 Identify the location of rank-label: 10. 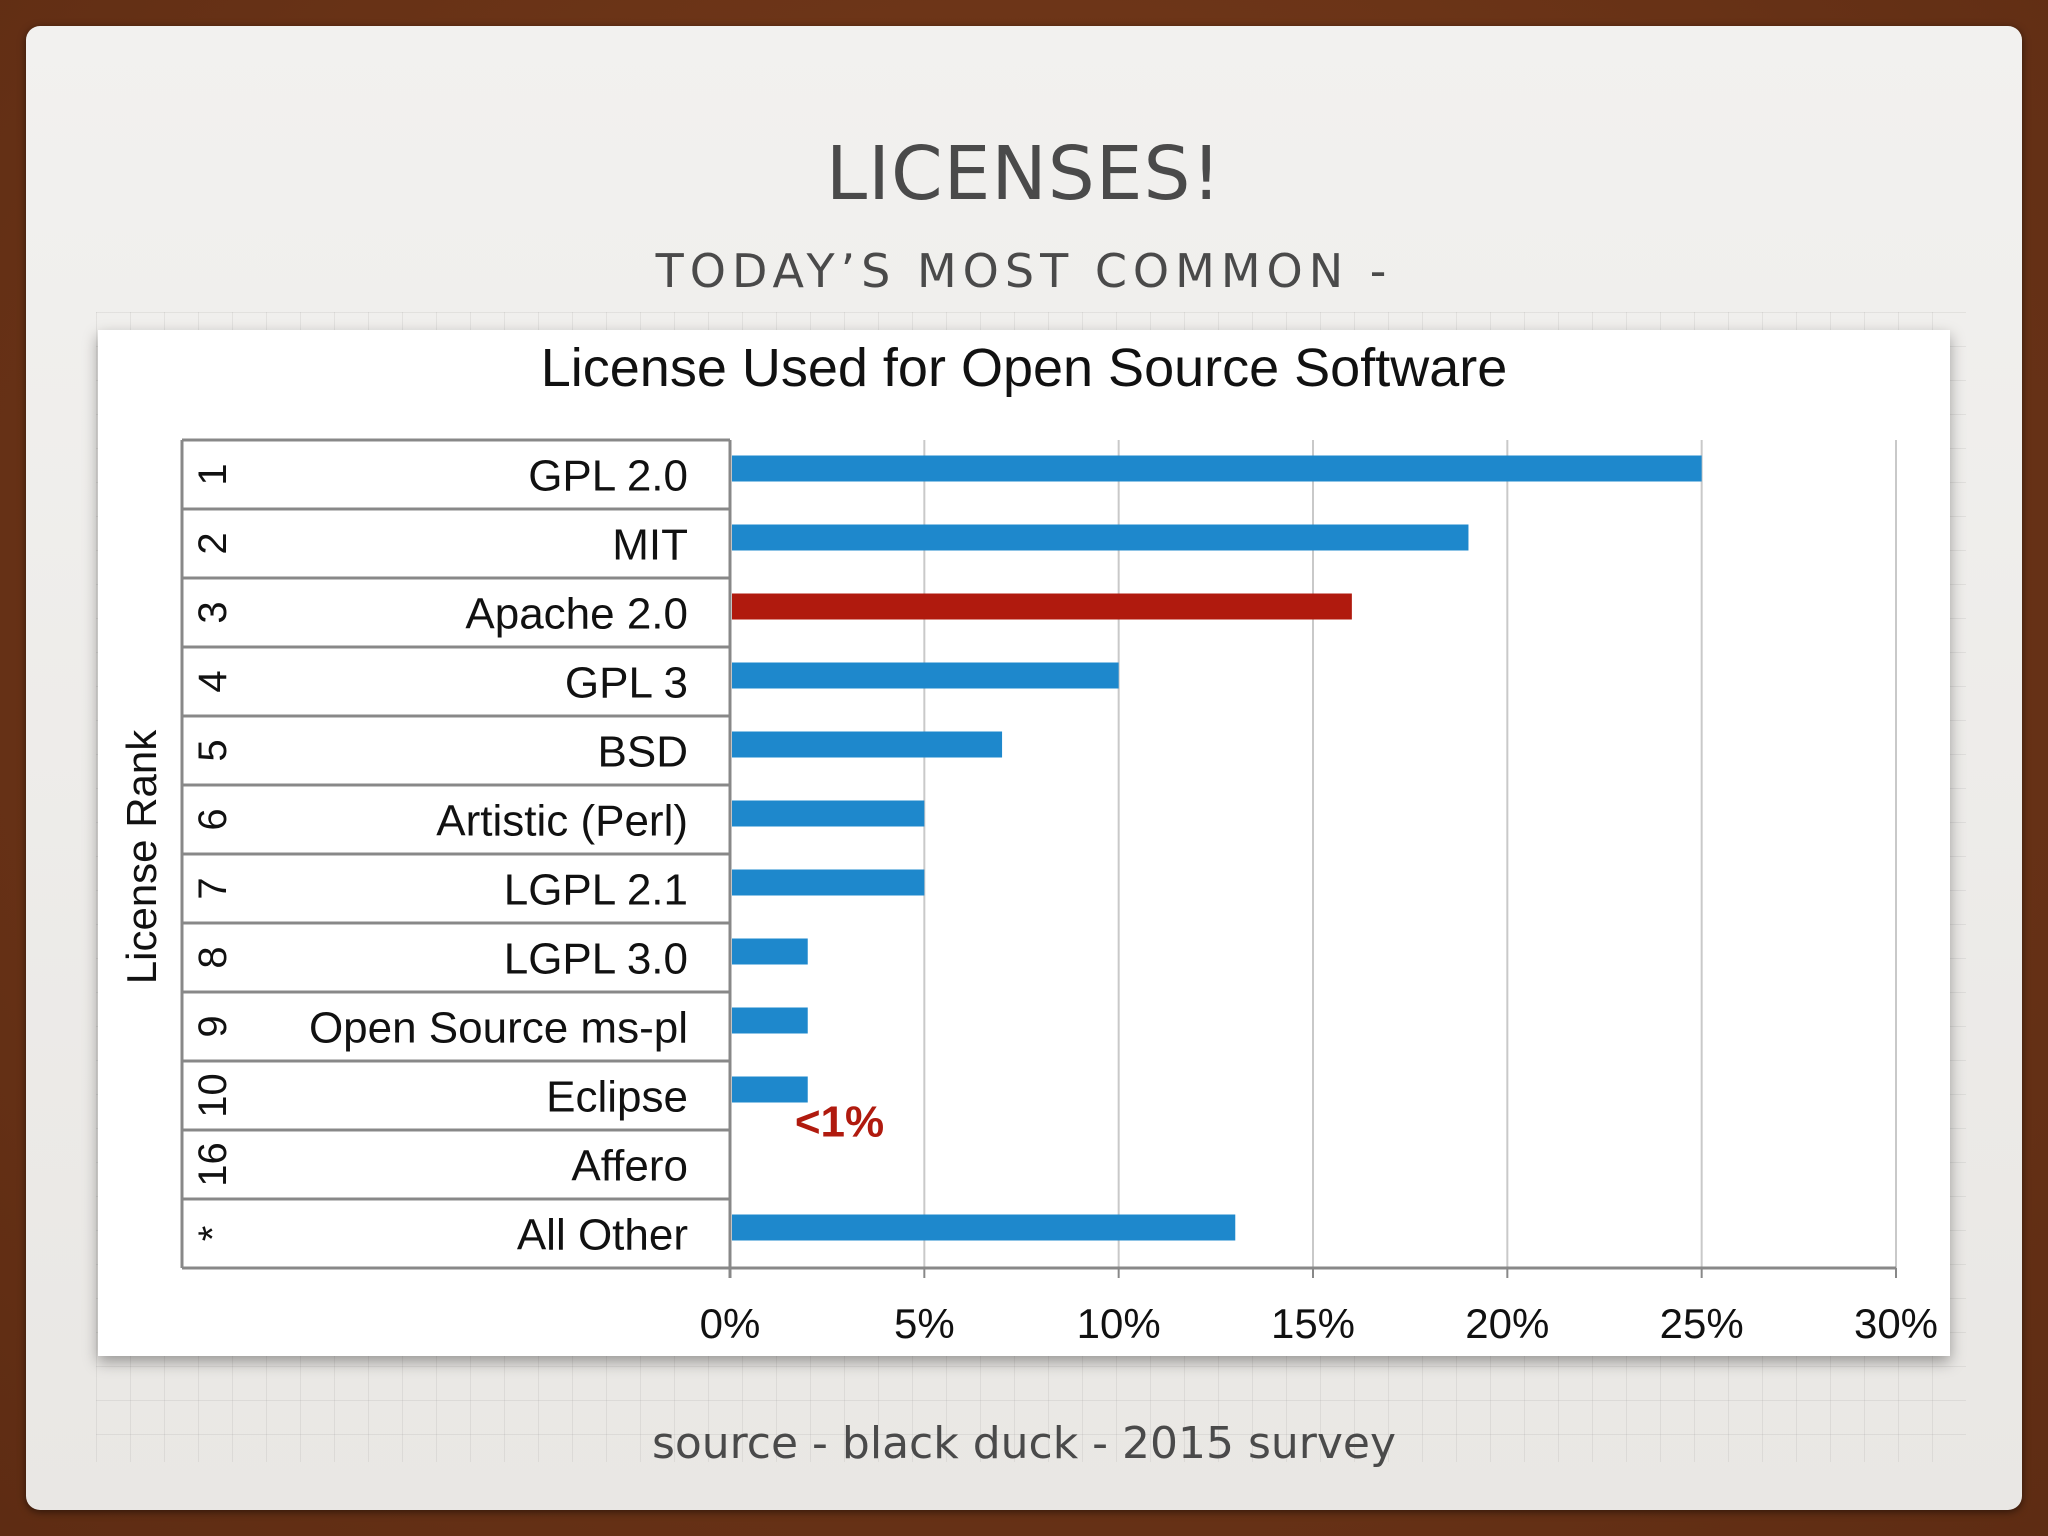
(213, 1095).